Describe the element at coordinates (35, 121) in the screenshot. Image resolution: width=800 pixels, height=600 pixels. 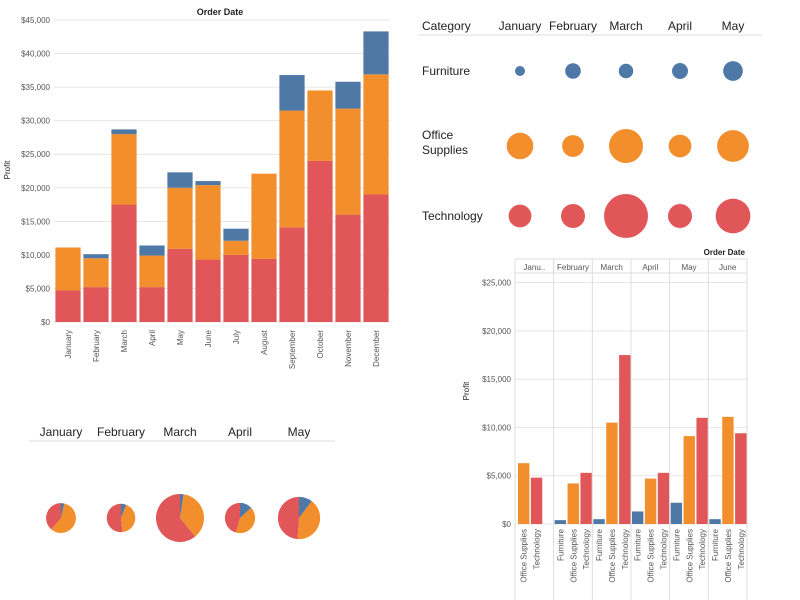
I see `y-tick-label: $30,000` at that location.